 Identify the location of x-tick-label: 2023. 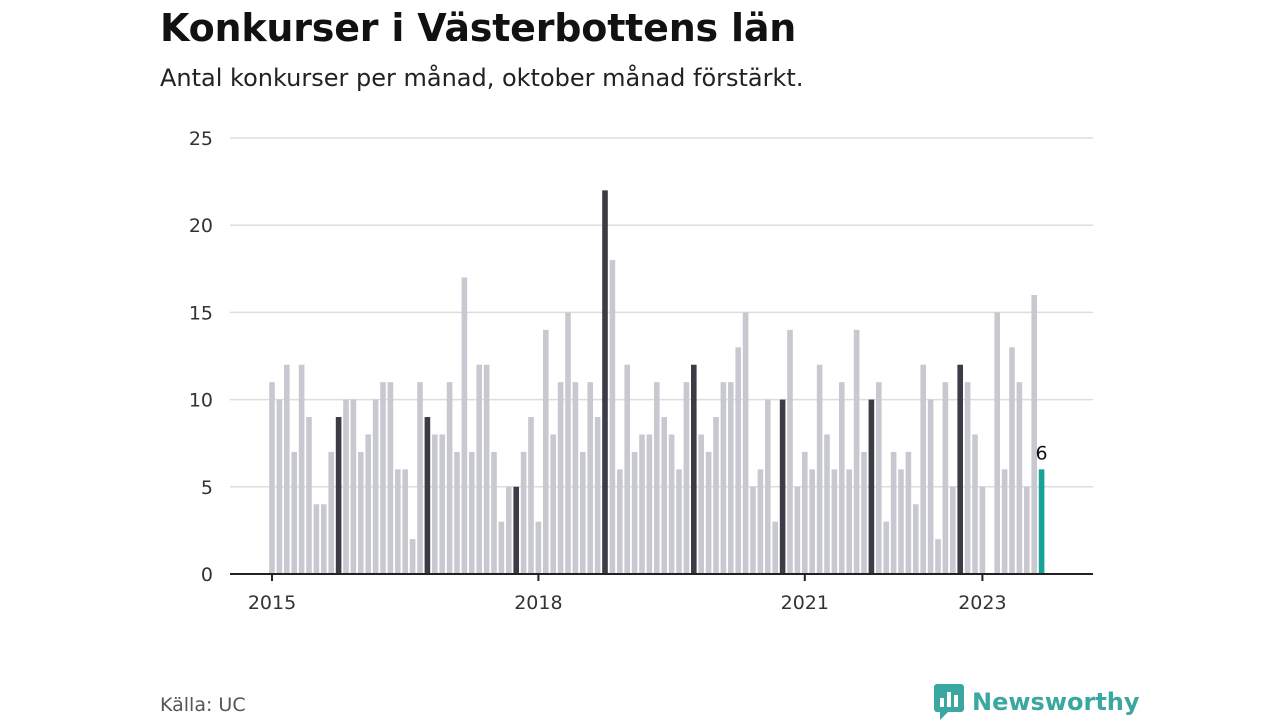
(982, 603).